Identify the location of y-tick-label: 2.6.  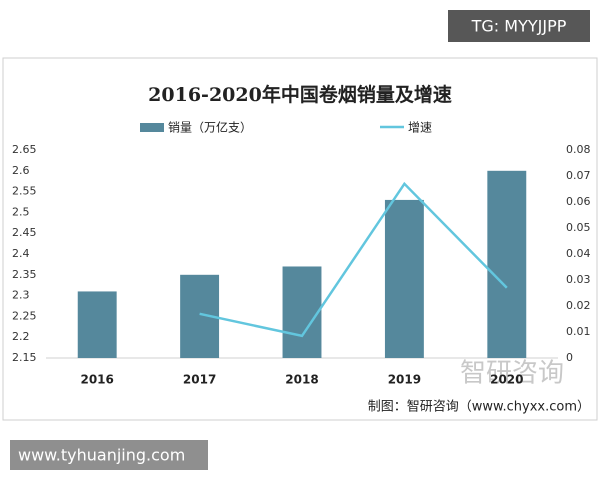
(21, 170).